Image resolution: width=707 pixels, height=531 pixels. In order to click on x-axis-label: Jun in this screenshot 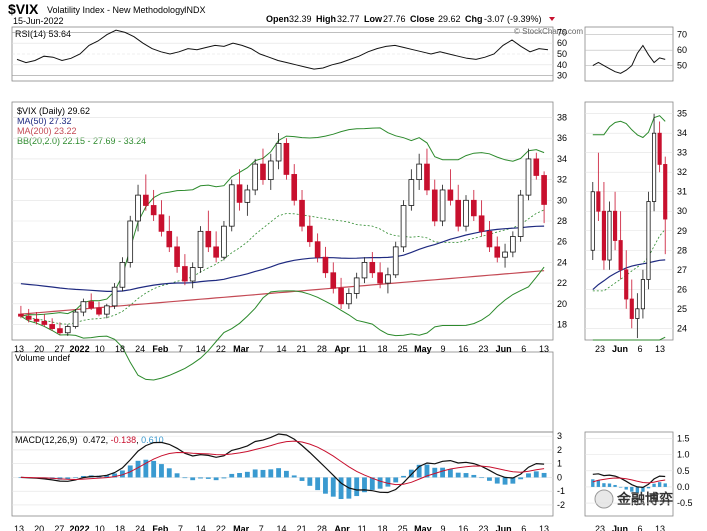, I will do `click(504, 349)`.